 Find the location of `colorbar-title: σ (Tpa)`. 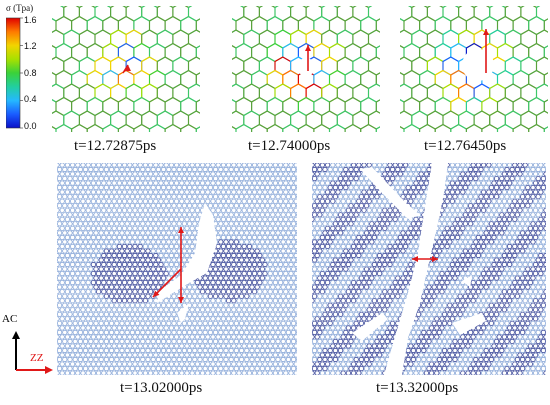

colorbar-title: σ (Tpa) is located at coordinates (20, 8).